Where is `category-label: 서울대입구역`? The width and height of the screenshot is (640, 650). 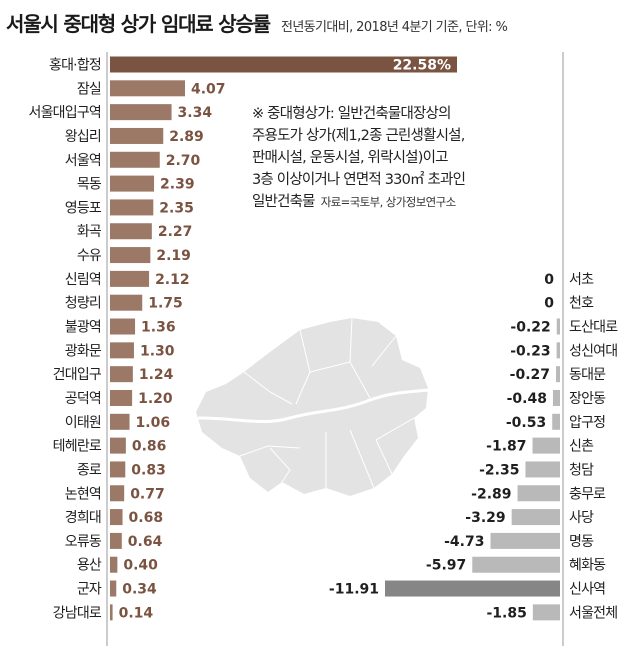
category-label: 서울대입구역 is located at coordinates (65, 113).